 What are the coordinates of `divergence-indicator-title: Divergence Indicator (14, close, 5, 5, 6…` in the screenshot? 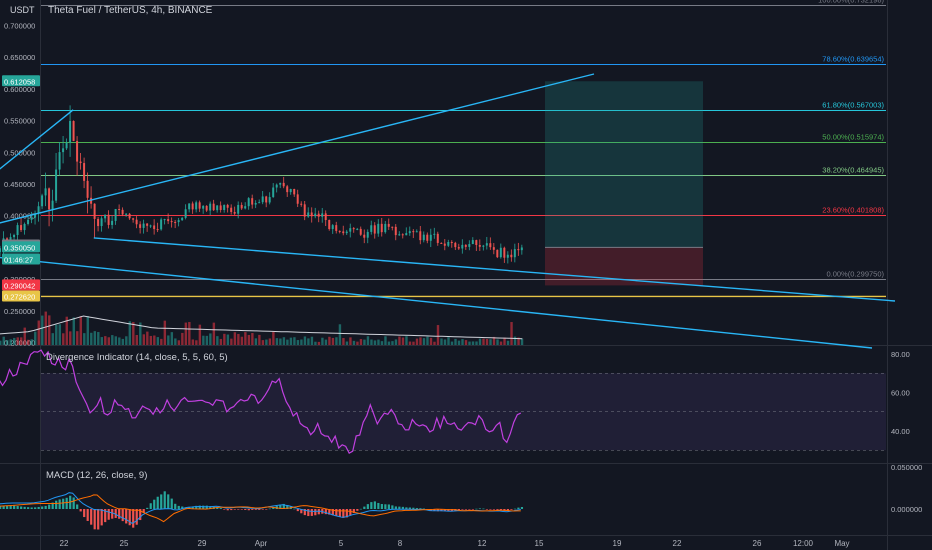 It's located at (137, 357).